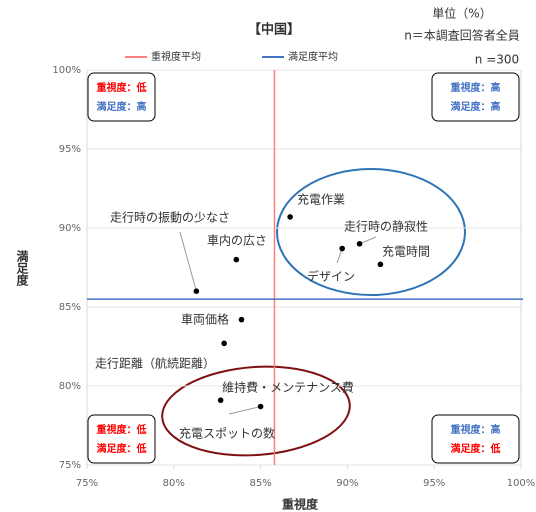 Image resolution: width=536 pixels, height=512 pixels. What do you see at coordinates (497, 60) in the screenshot?
I see `sample-size: n =300` at bounding box center [497, 60].